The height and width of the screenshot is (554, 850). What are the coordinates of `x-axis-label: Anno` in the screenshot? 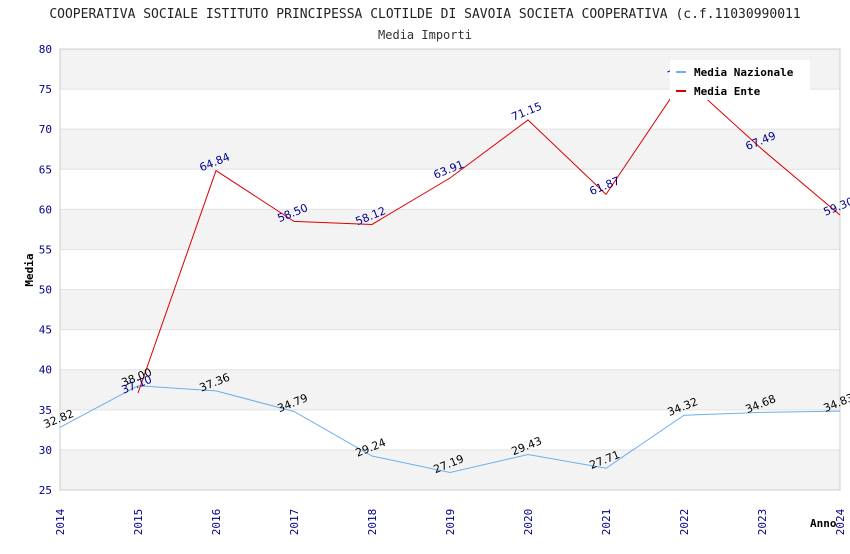 It's located at (823, 523).